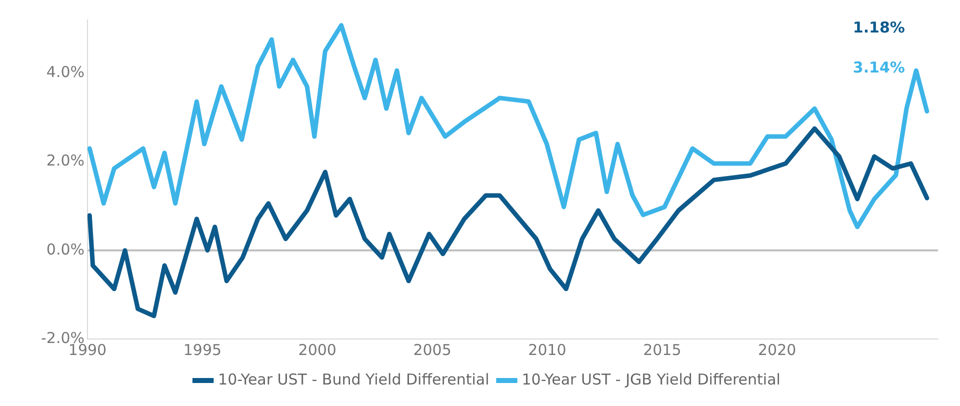 The width and height of the screenshot is (960, 406). I want to click on y-tick-label: 0.0%, so click(65, 249).